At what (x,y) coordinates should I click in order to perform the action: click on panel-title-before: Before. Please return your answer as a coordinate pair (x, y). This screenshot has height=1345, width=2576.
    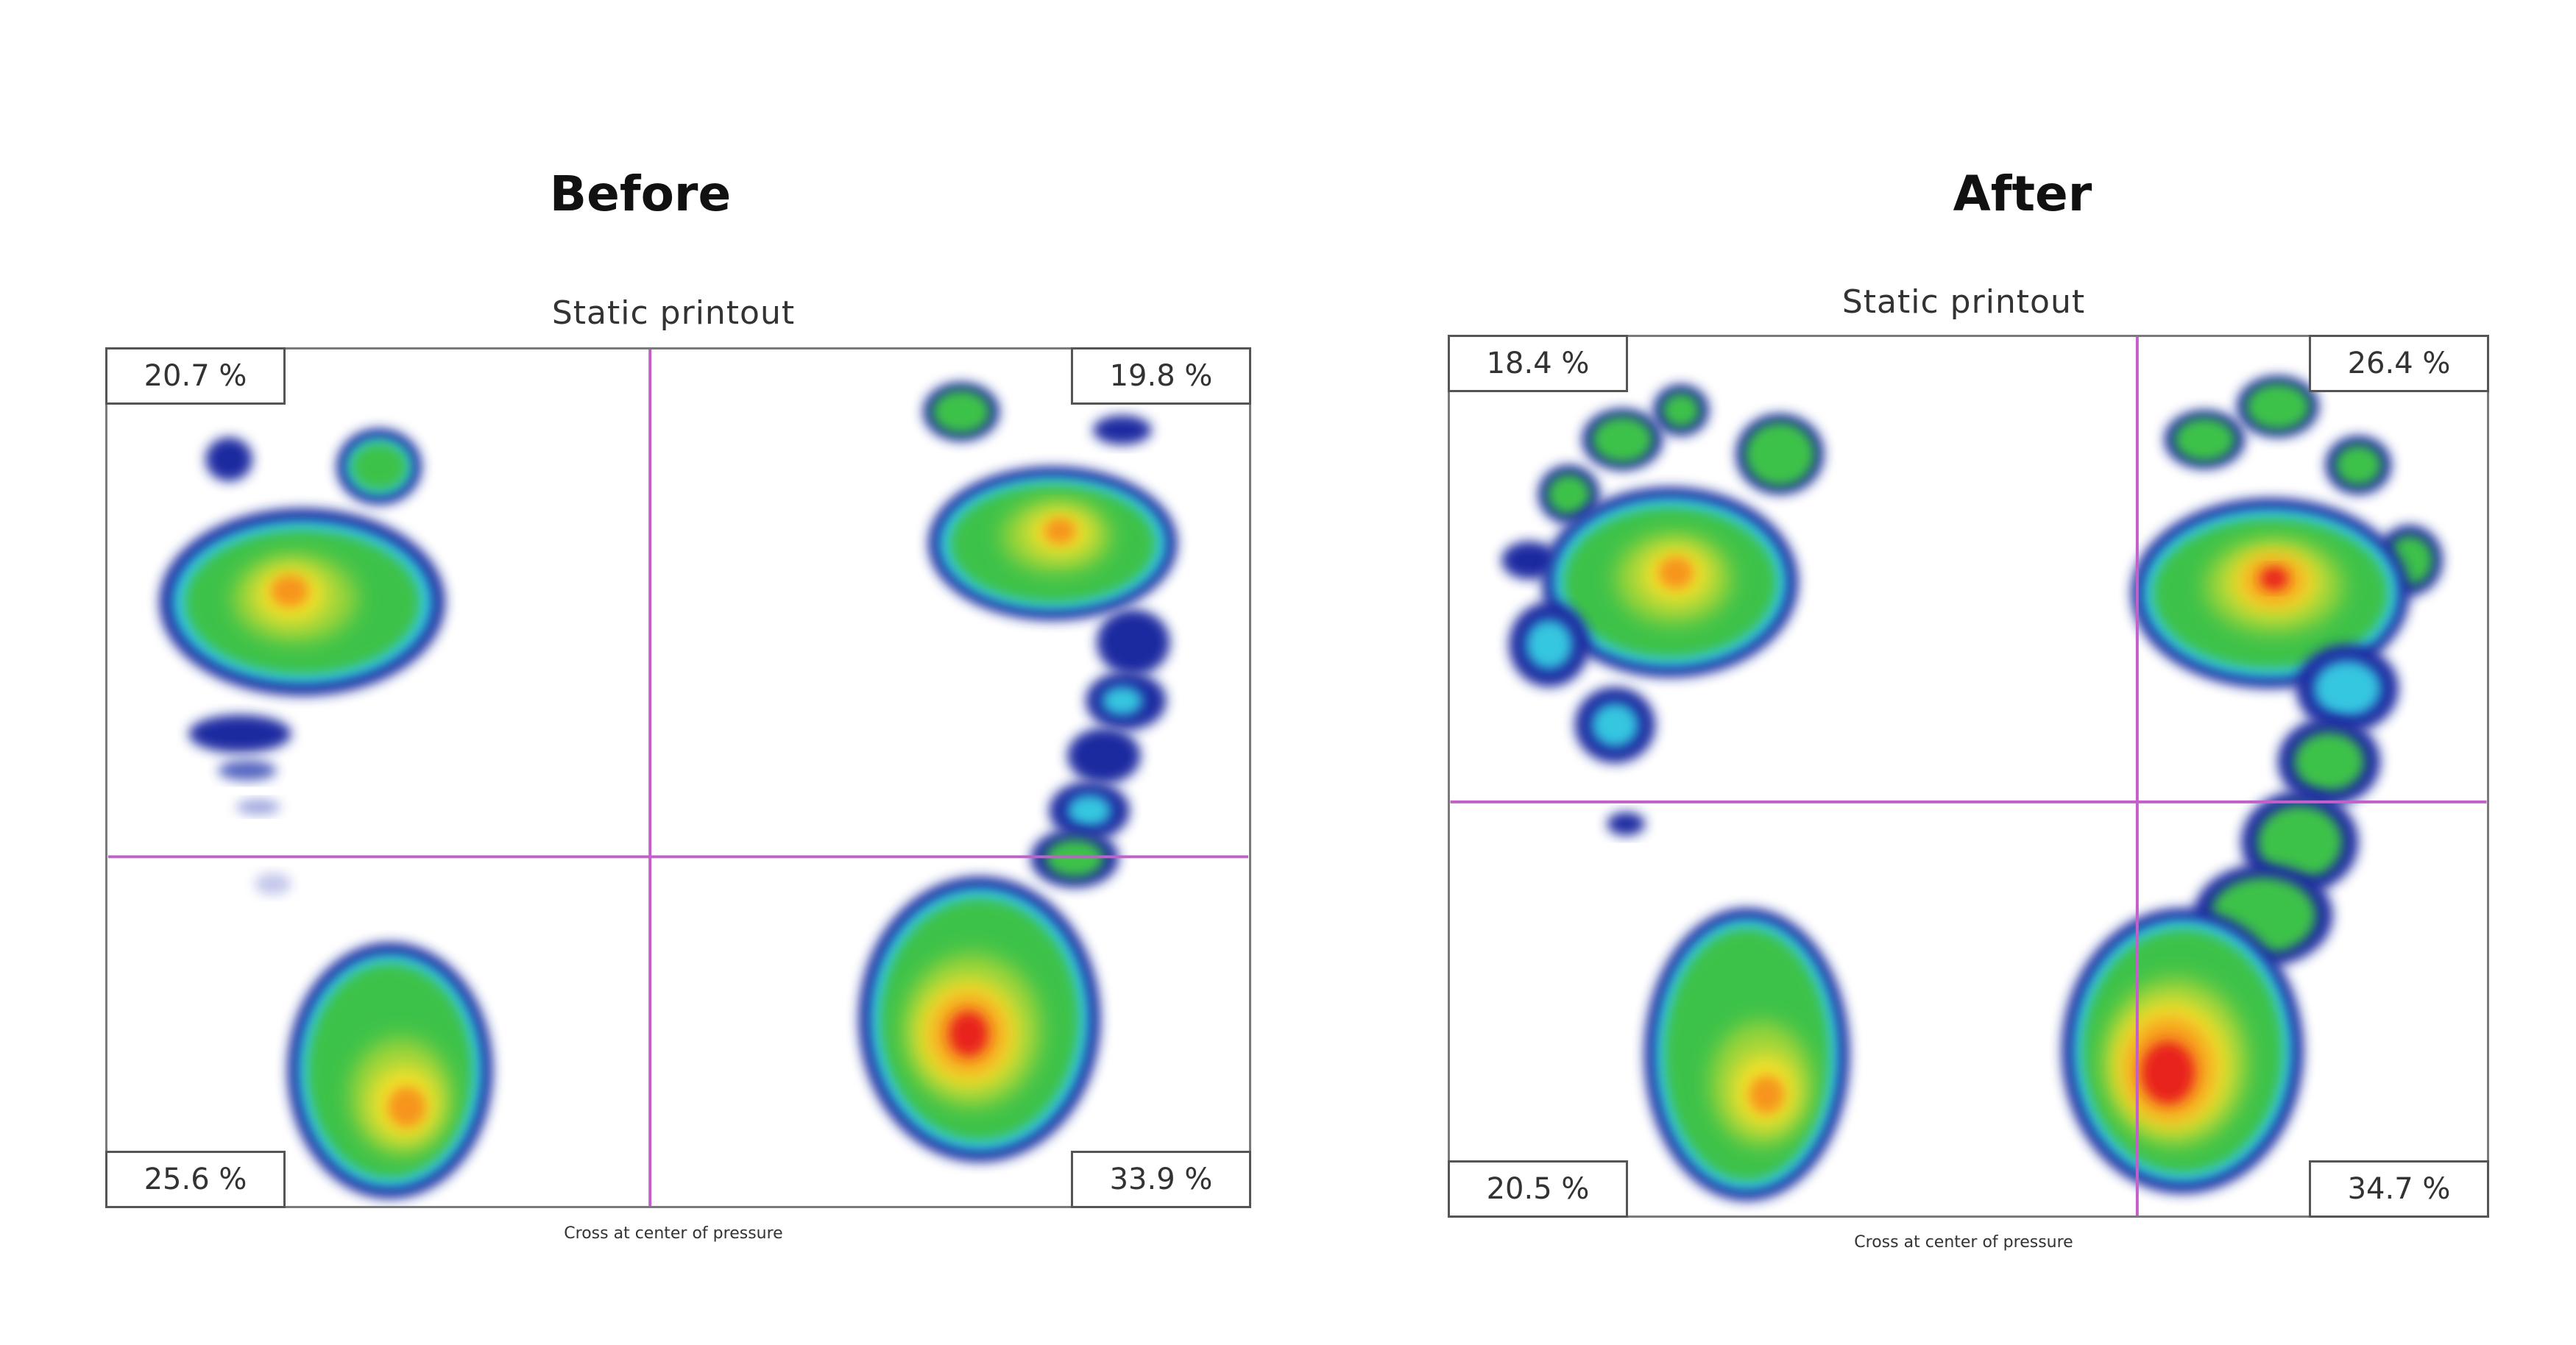
    Looking at the image, I should click on (640, 194).